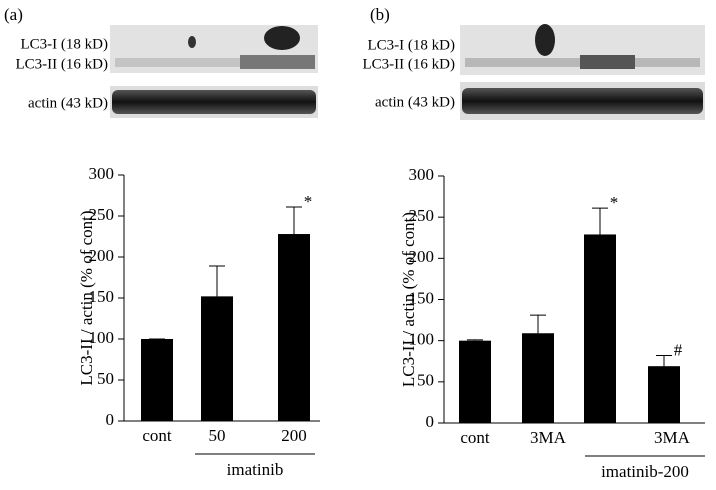  What do you see at coordinates (582, 72) in the screenshot?
I see `blot-b` at bounding box center [582, 72].